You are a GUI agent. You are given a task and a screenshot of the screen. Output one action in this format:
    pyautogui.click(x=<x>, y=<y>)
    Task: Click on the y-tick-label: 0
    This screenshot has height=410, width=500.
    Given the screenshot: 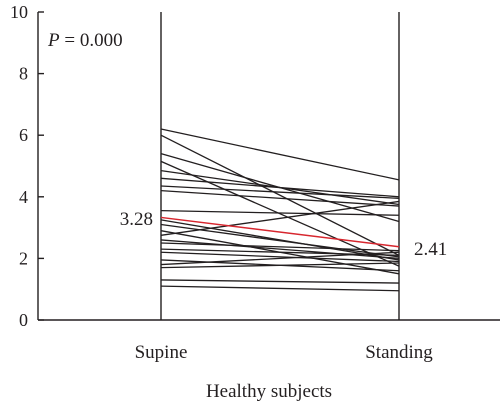 What is the action you would take?
    pyautogui.click(x=23, y=320)
    